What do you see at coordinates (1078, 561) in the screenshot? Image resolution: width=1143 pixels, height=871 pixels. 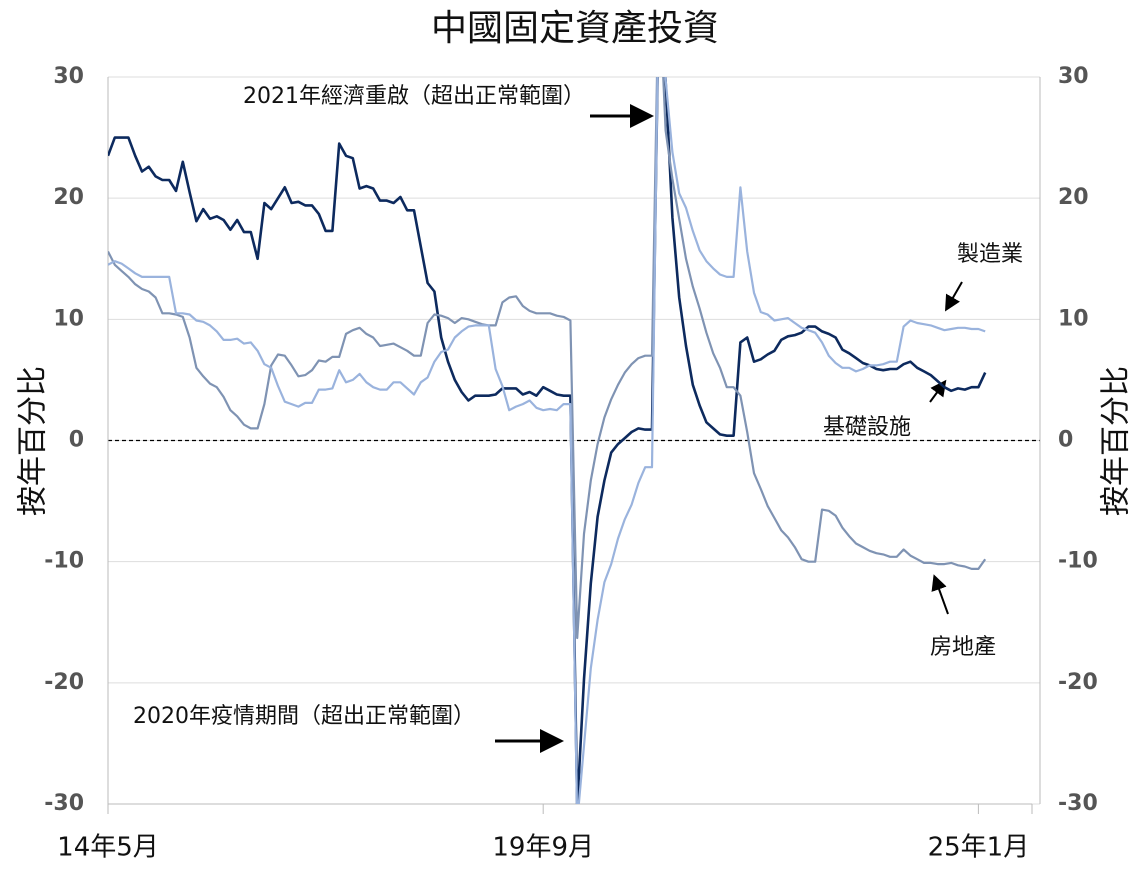 I see `y2-tick-label: -10` at bounding box center [1078, 561].